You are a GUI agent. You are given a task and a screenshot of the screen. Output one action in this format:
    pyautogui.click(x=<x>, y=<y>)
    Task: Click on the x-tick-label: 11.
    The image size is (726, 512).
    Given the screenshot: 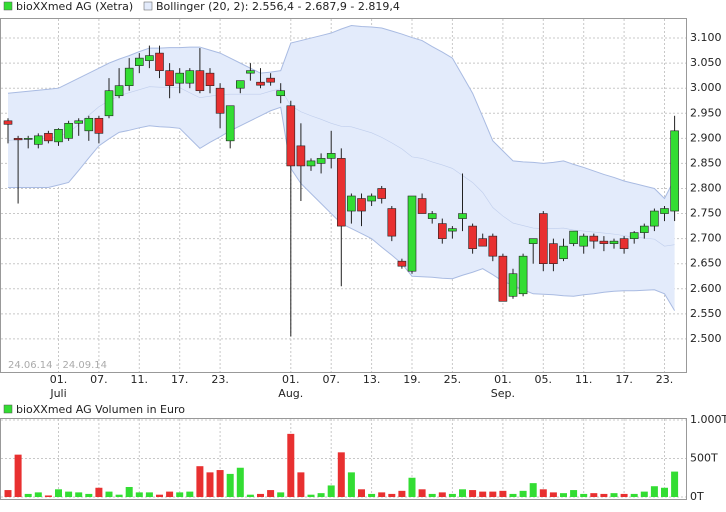 What is the action you would take?
    pyautogui.click(x=140, y=379)
    